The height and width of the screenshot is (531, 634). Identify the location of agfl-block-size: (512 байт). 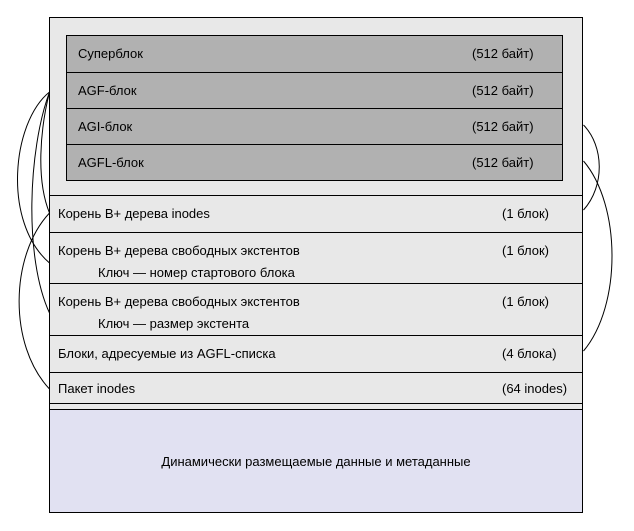
(503, 162).